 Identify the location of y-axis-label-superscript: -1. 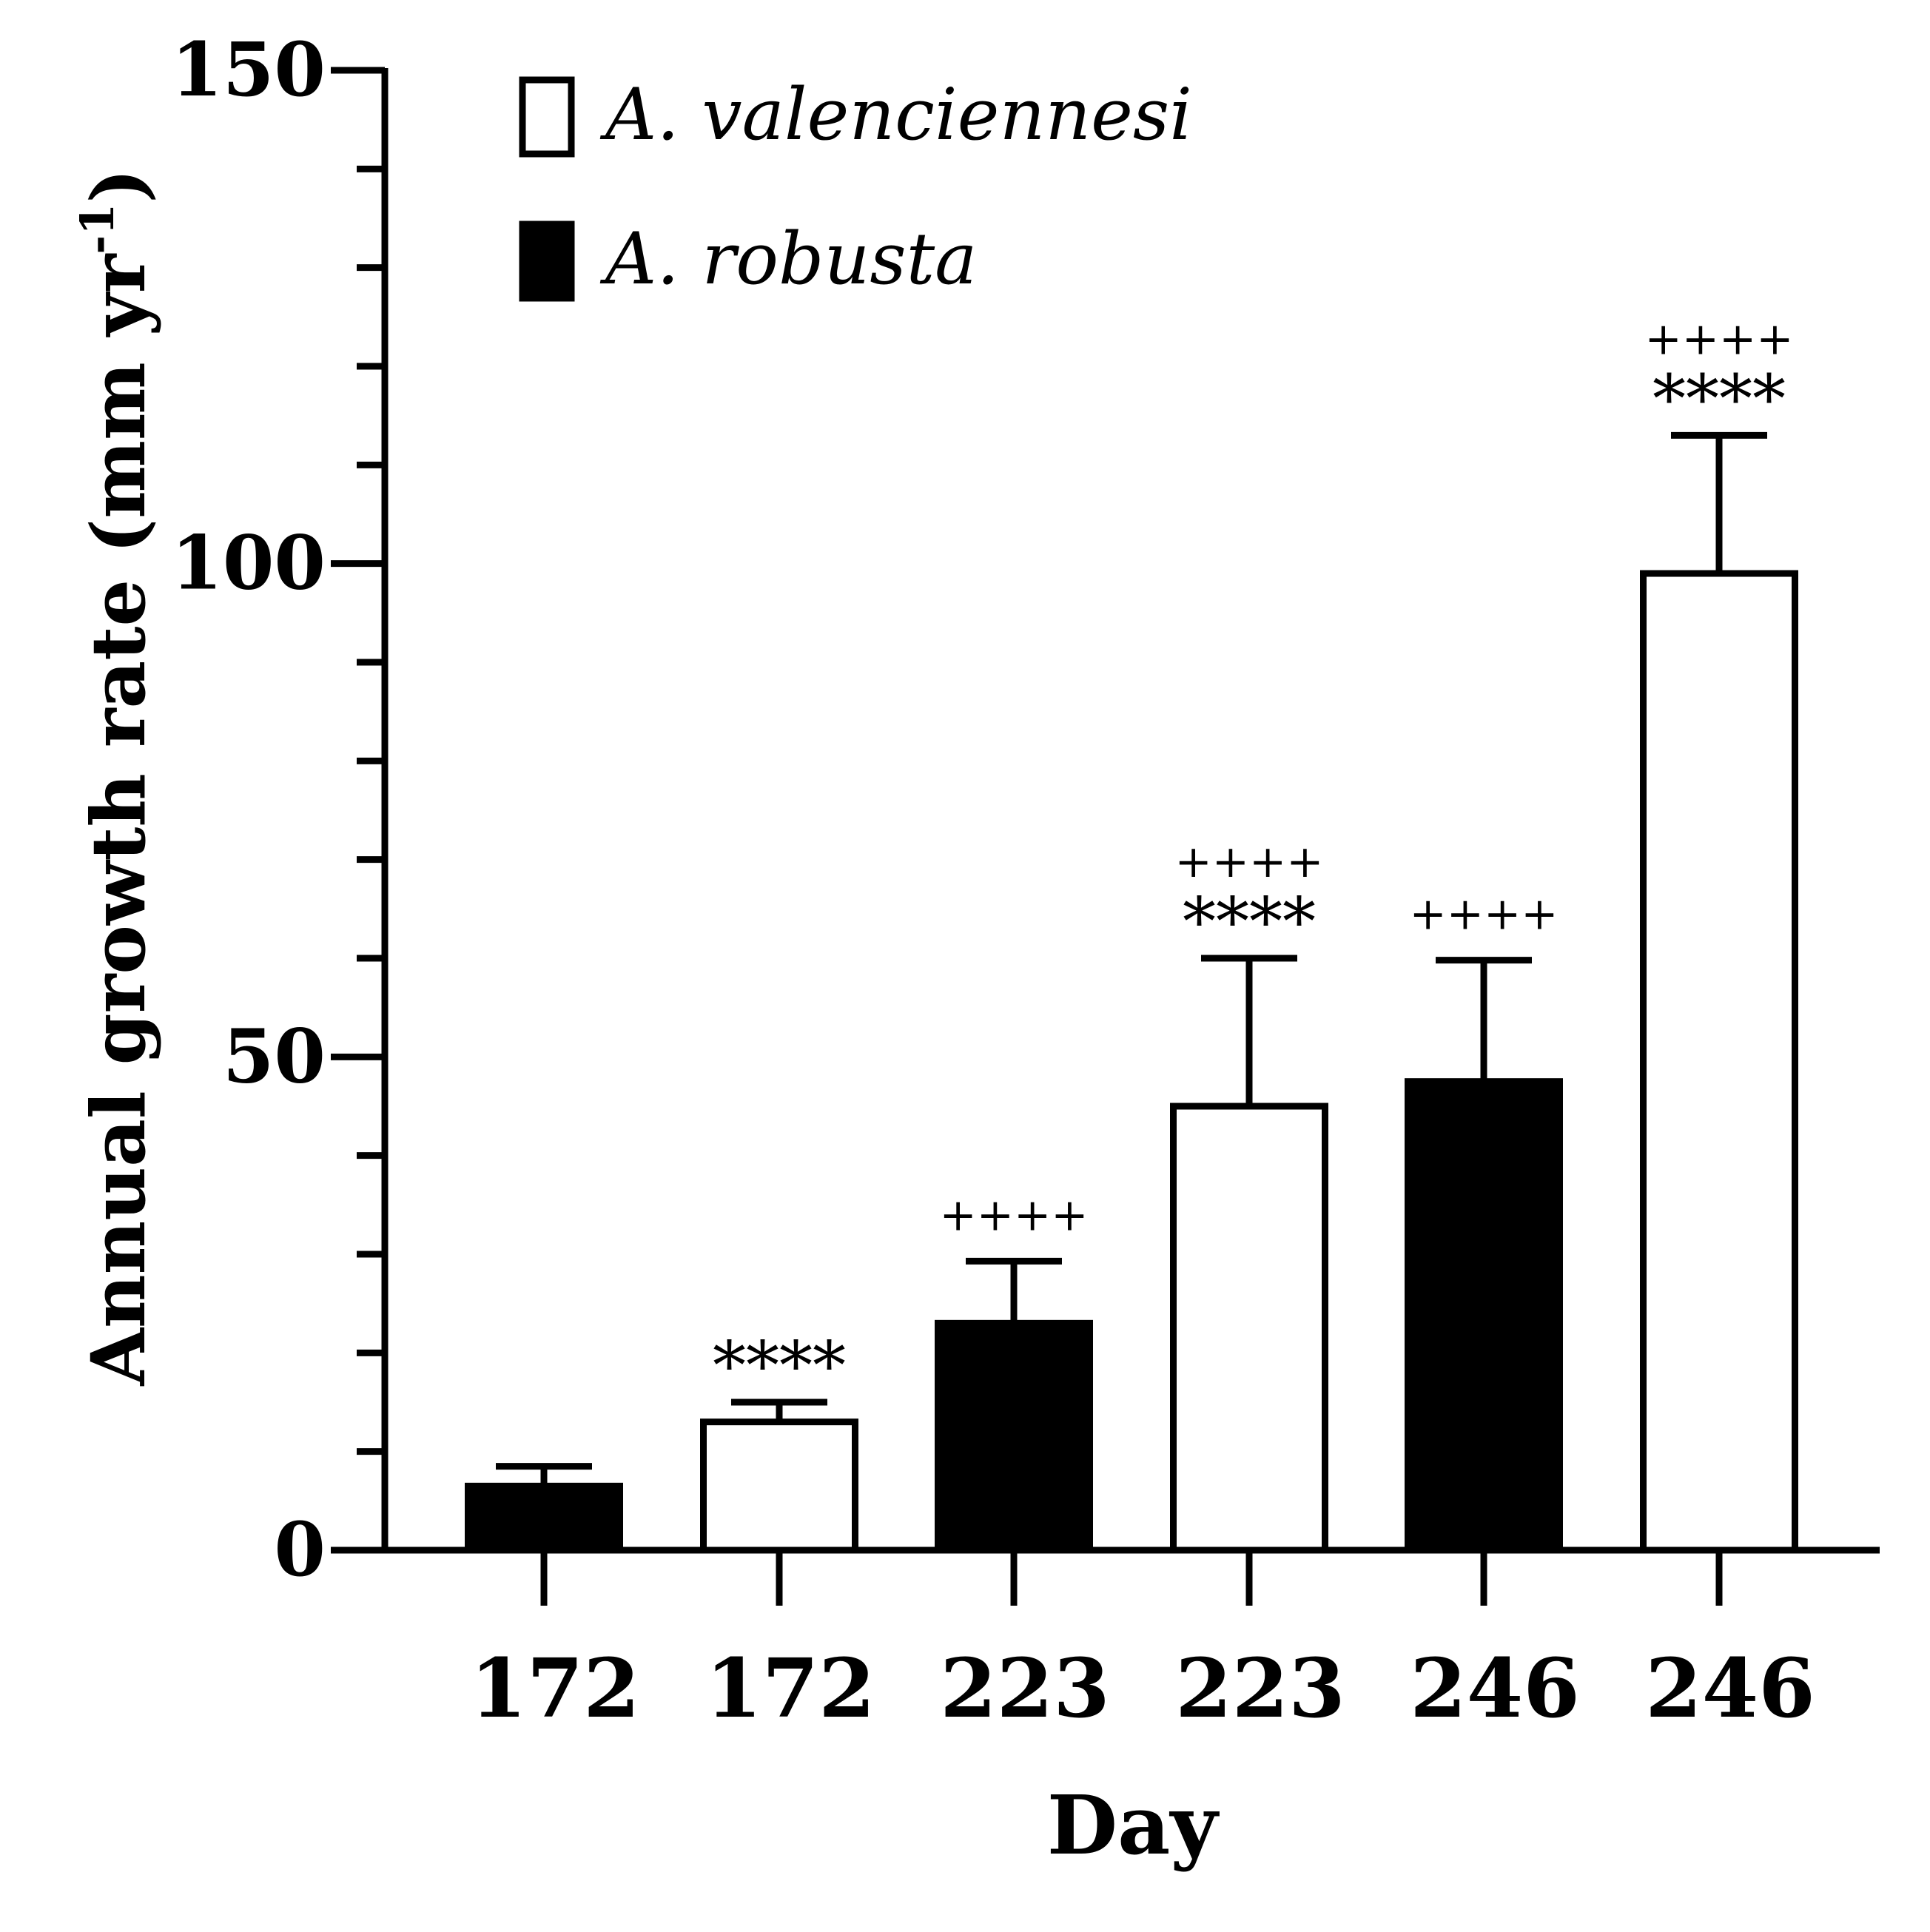
(97, 229).